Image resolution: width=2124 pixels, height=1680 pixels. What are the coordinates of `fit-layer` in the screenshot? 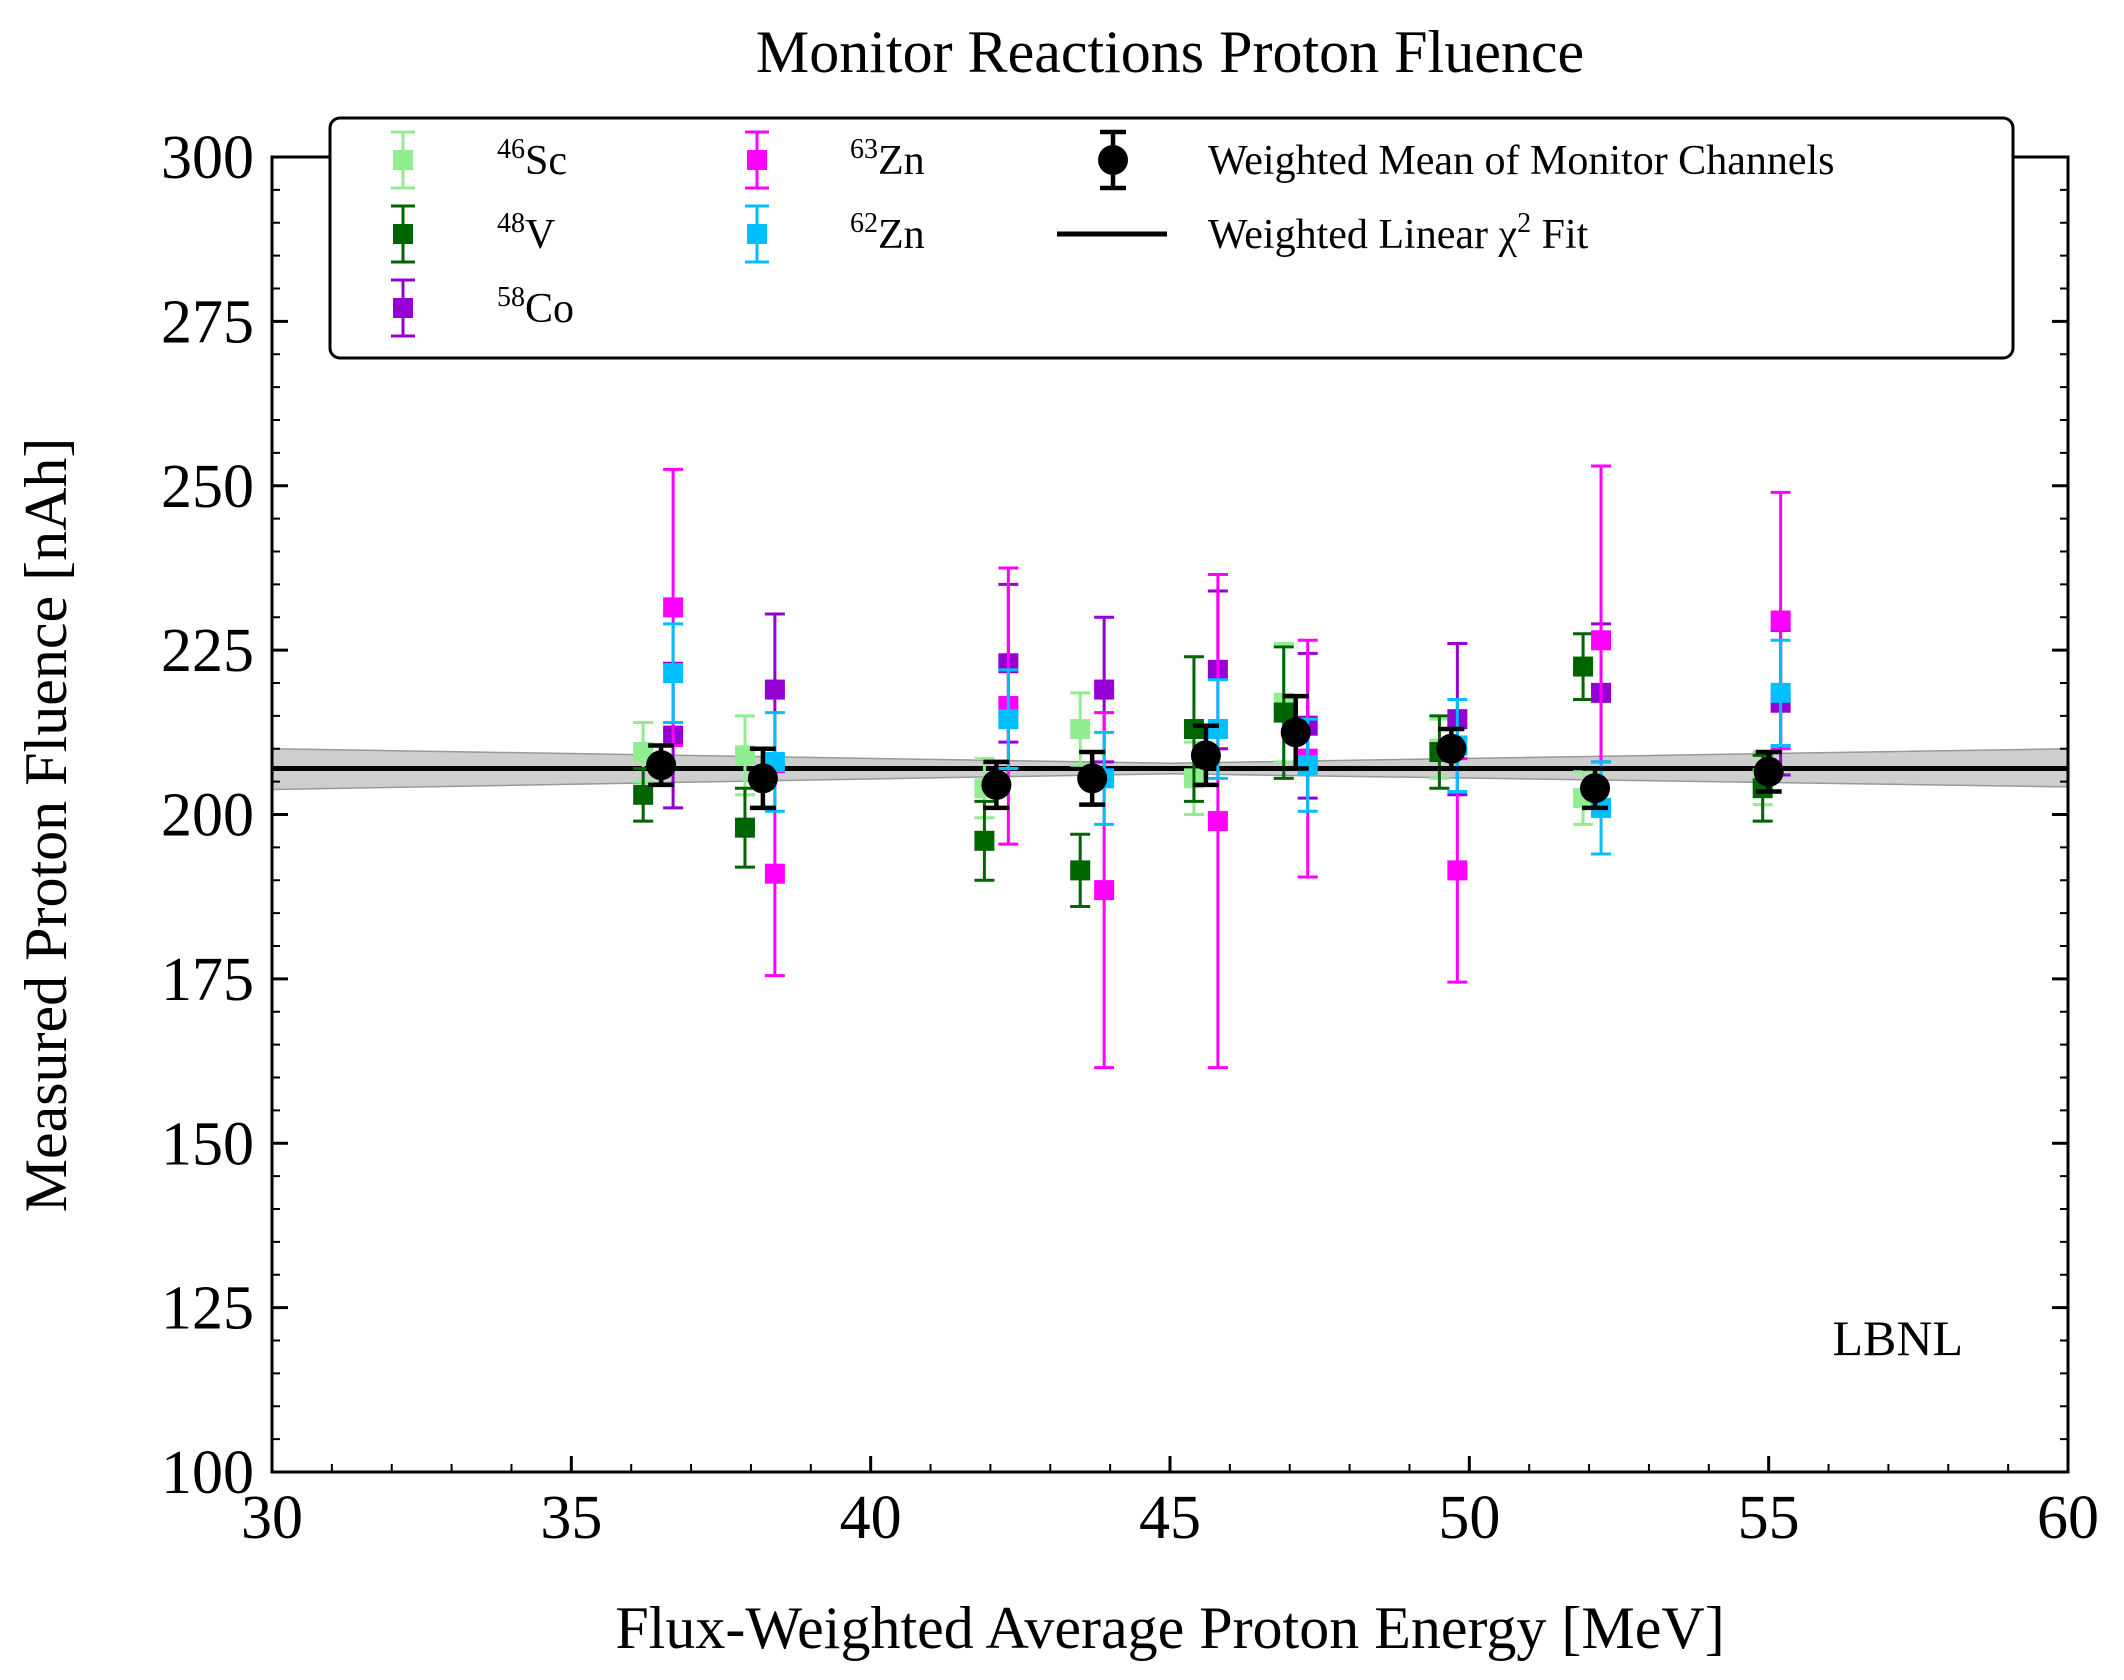 It's located at (1170, 769).